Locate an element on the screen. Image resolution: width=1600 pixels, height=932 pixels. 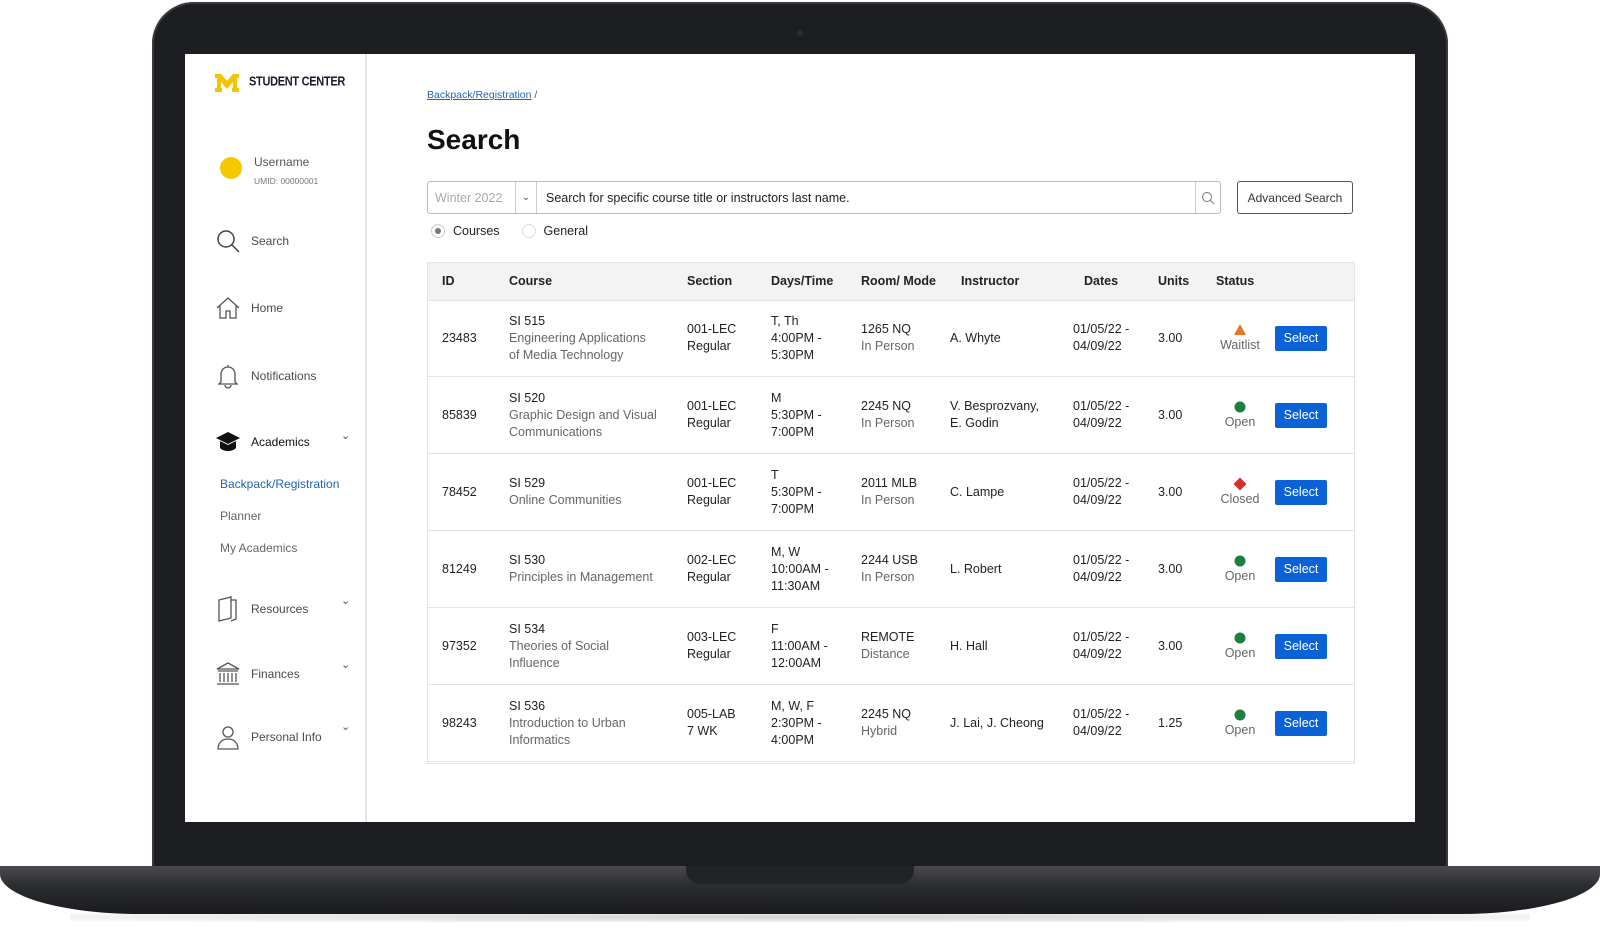
nav-personal-info: Personal Info is located at coordinates (268, 737).